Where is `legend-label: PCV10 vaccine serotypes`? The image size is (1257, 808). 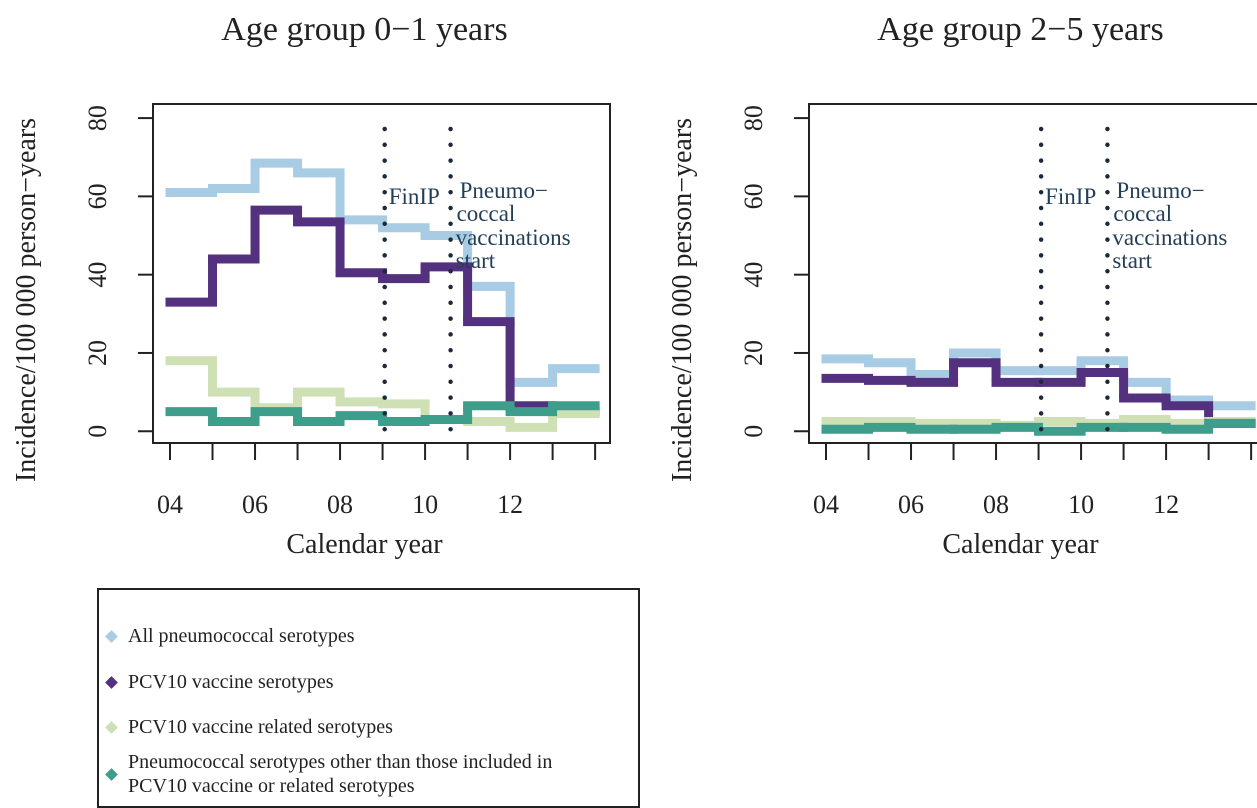 legend-label: PCV10 vaccine serotypes is located at coordinates (231, 682).